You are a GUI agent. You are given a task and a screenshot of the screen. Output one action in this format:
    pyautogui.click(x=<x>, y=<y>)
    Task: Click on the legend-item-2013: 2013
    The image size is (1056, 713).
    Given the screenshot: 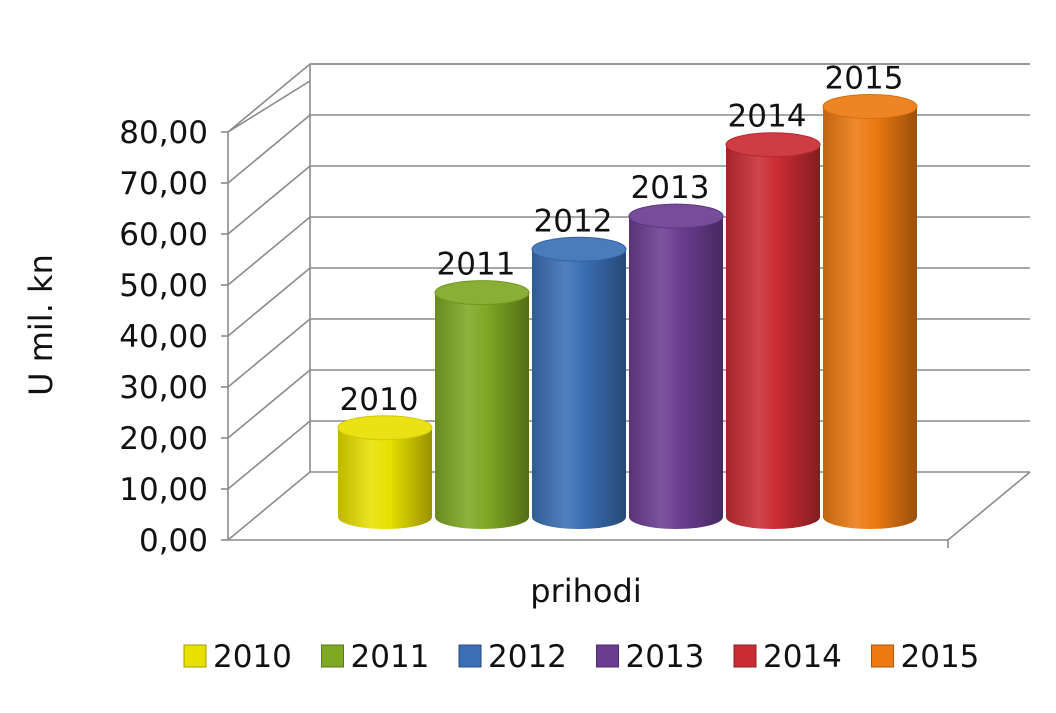 What is the action you would take?
    pyautogui.click(x=650, y=657)
    